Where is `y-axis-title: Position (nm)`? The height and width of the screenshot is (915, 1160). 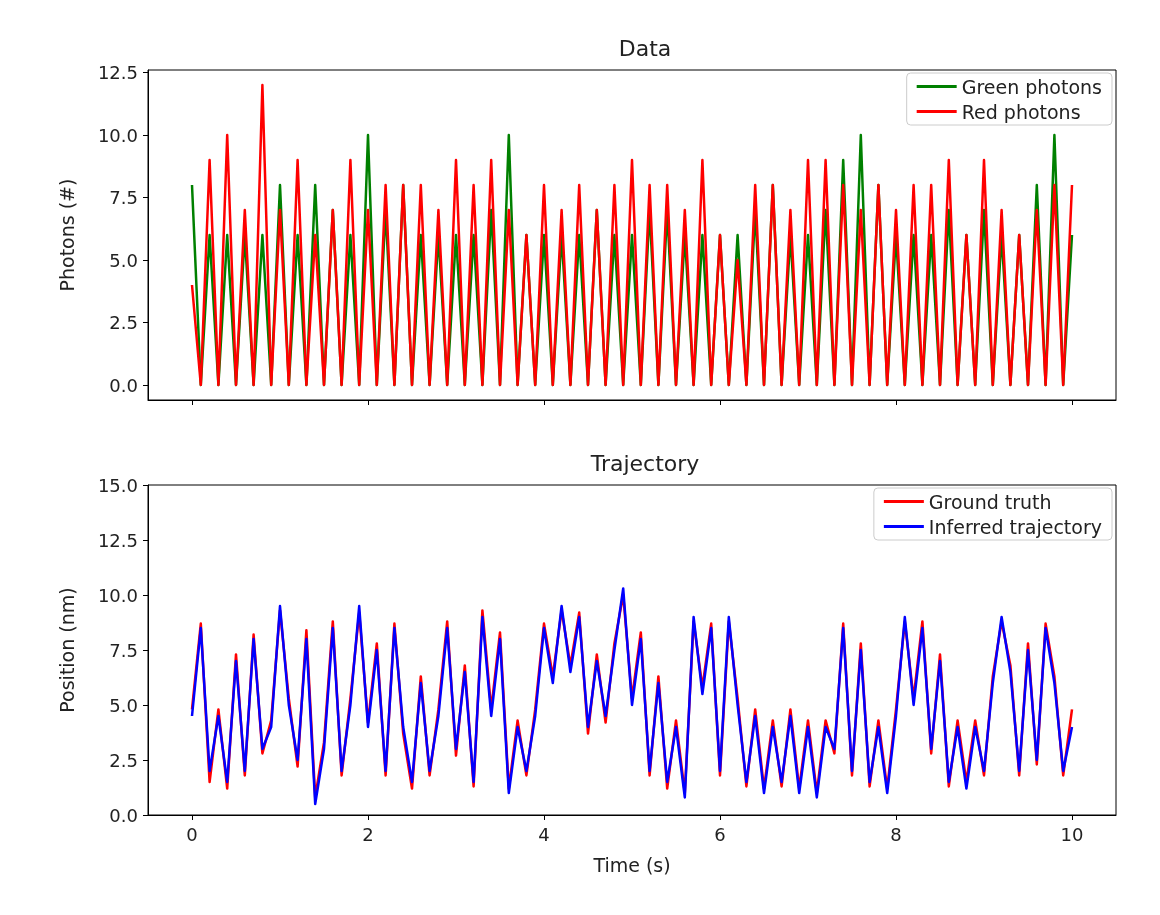 y-axis-title: Position (nm) is located at coordinates (66, 650).